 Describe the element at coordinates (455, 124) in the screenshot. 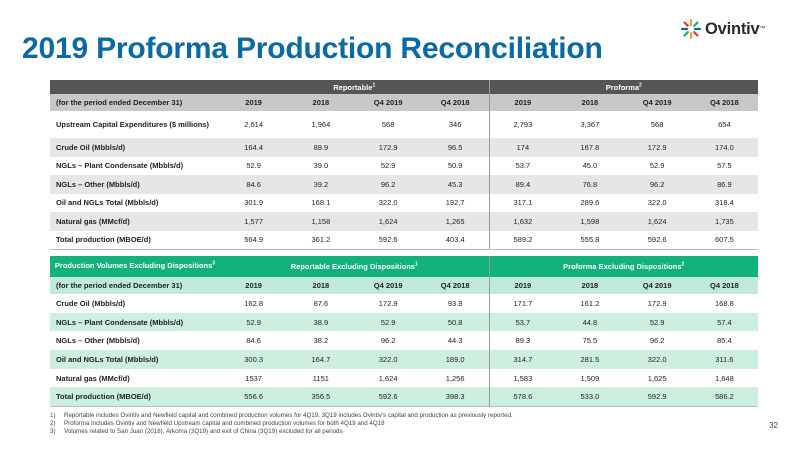

I see `table-cell: 346` at that location.